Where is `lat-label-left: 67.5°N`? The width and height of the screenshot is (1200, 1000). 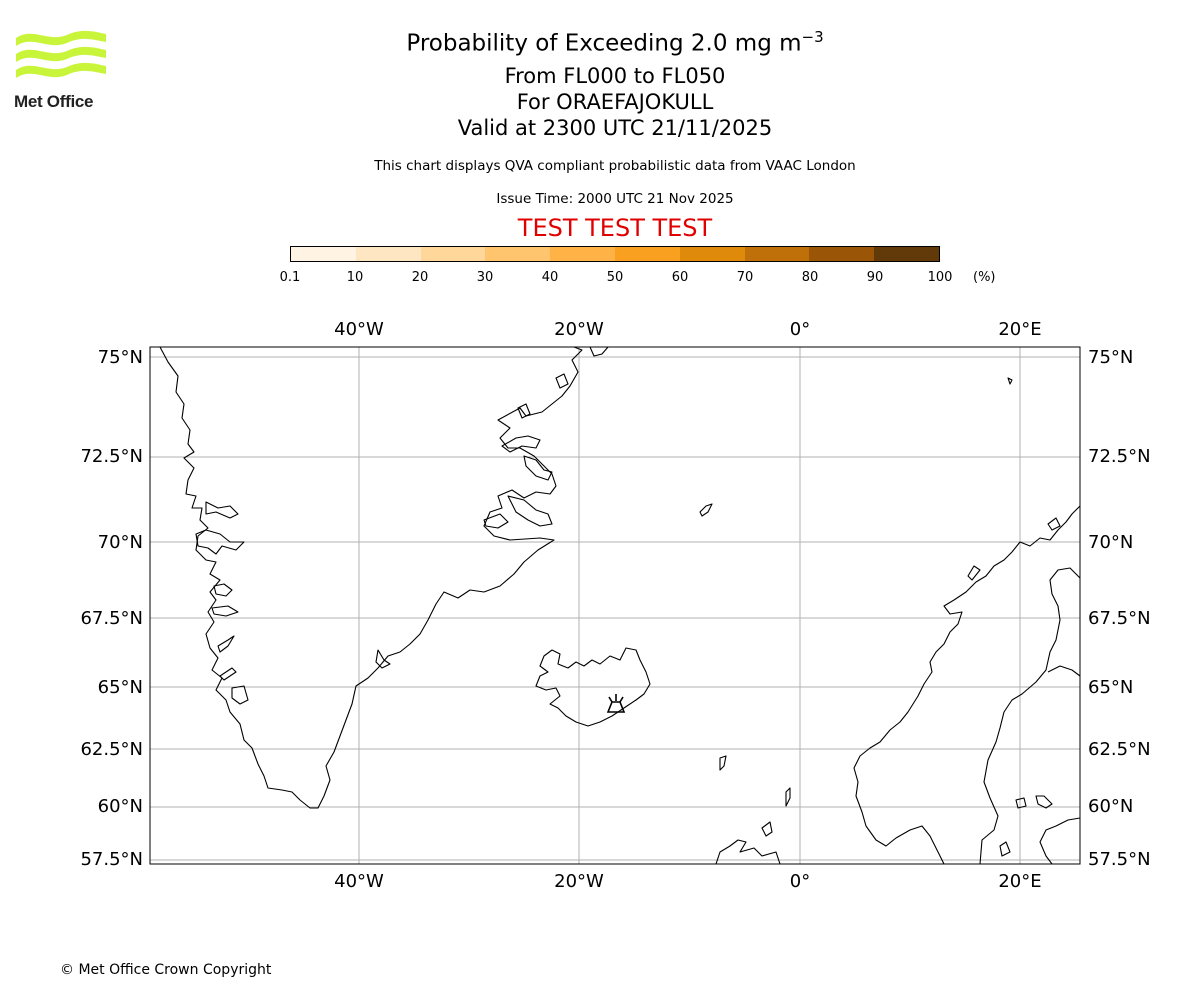 lat-label-left: 67.5°N is located at coordinates (111, 618).